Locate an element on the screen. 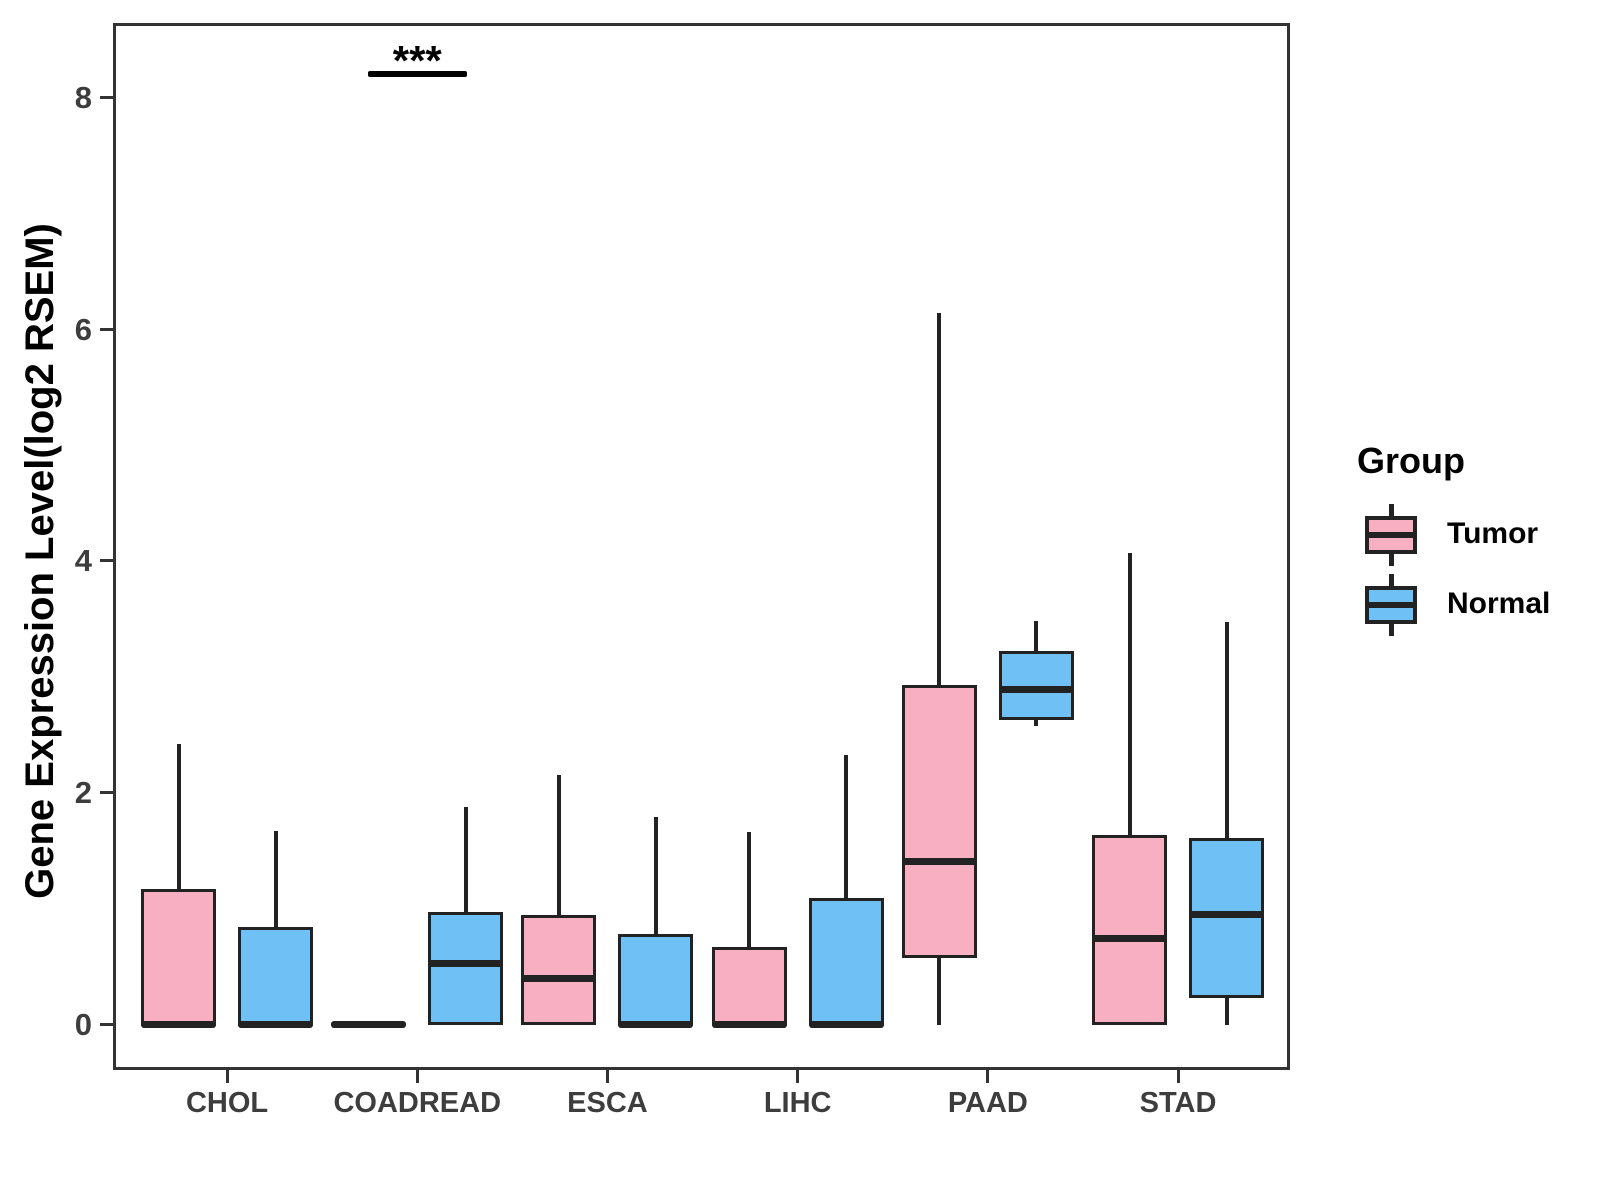 The image size is (1600, 1200). legend: Group Tumor Normal is located at coordinates (1470, 540).